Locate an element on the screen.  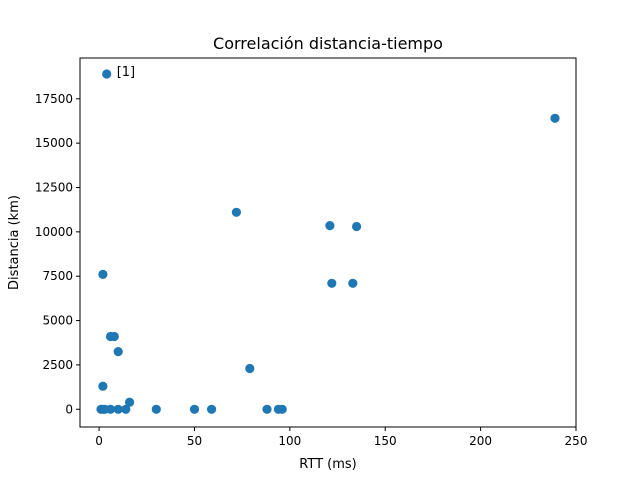
y-tick-label: 2500 is located at coordinates (57, 365).